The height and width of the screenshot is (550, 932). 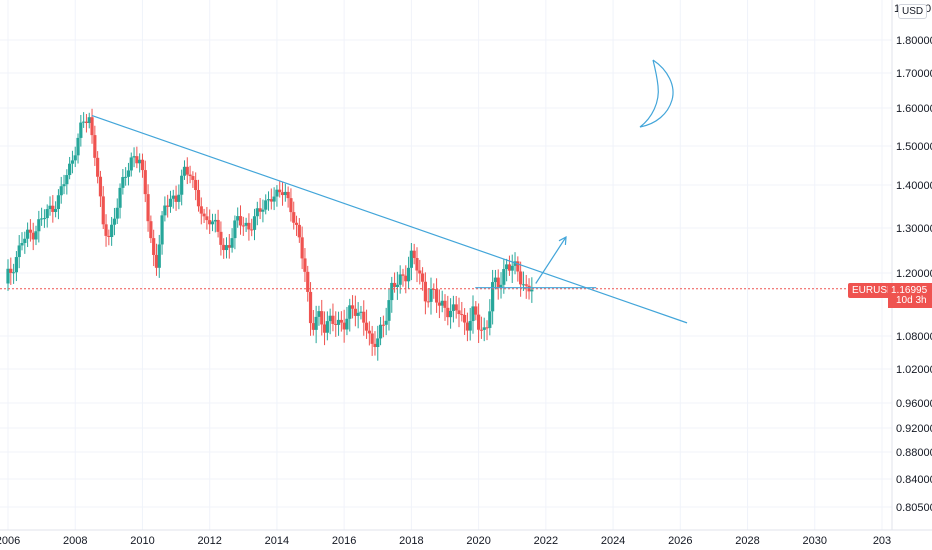 What do you see at coordinates (478, 541) in the screenshot?
I see `x-tick-label: 2020` at bounding box center [478, 541].